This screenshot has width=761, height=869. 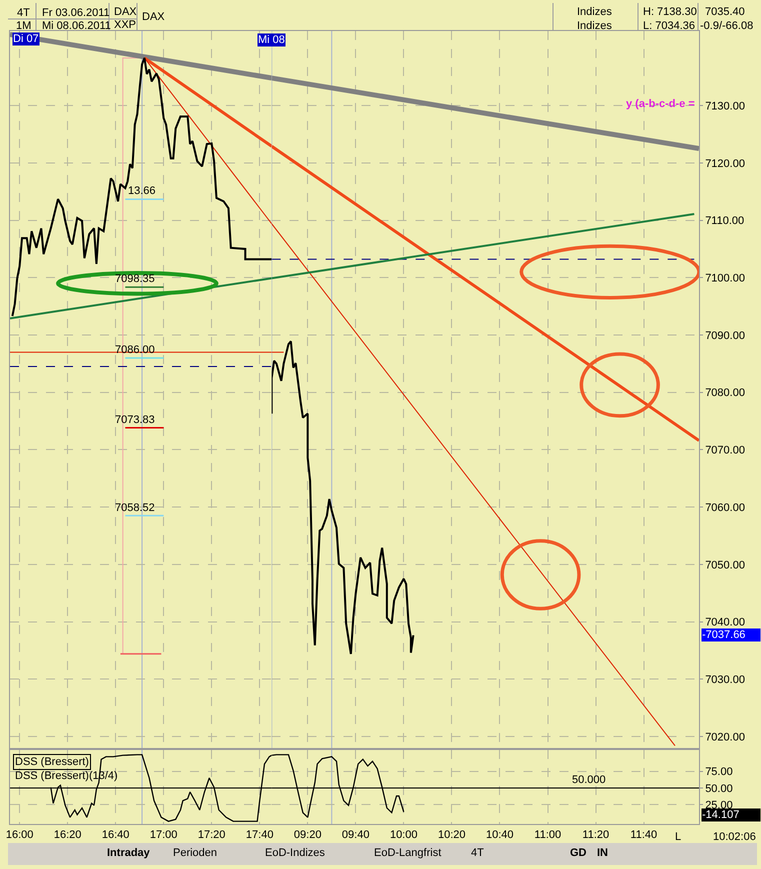 What do you see at coordinates (724, 635) in the screenshot?
I see `text: -7037.66` at bounding box center [724, 635].